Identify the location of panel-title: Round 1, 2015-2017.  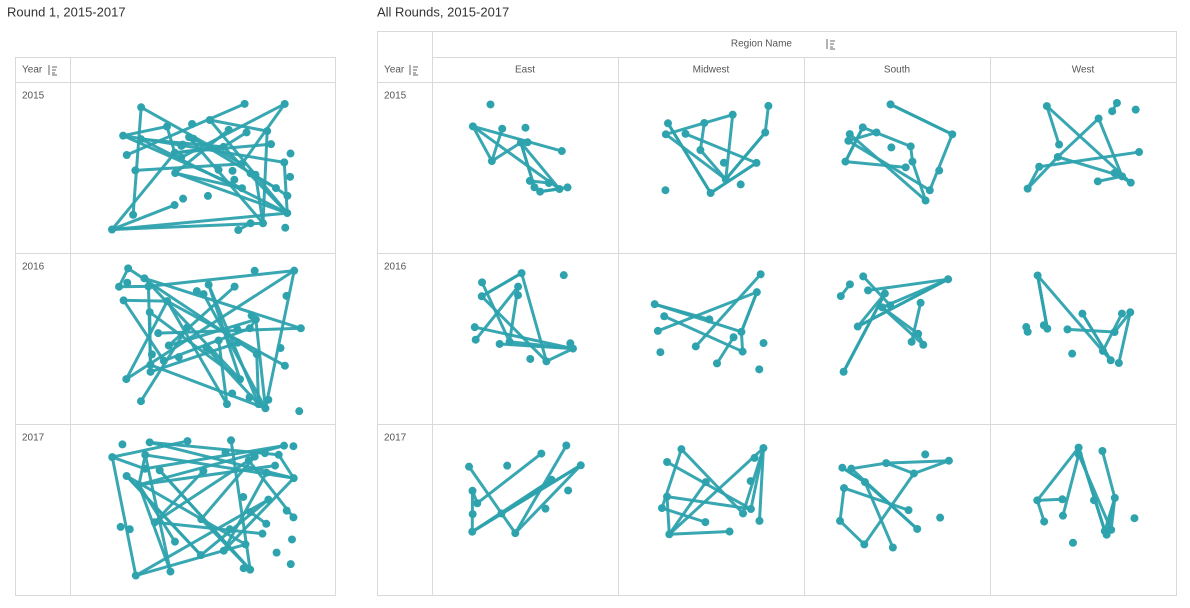
(66, 11).